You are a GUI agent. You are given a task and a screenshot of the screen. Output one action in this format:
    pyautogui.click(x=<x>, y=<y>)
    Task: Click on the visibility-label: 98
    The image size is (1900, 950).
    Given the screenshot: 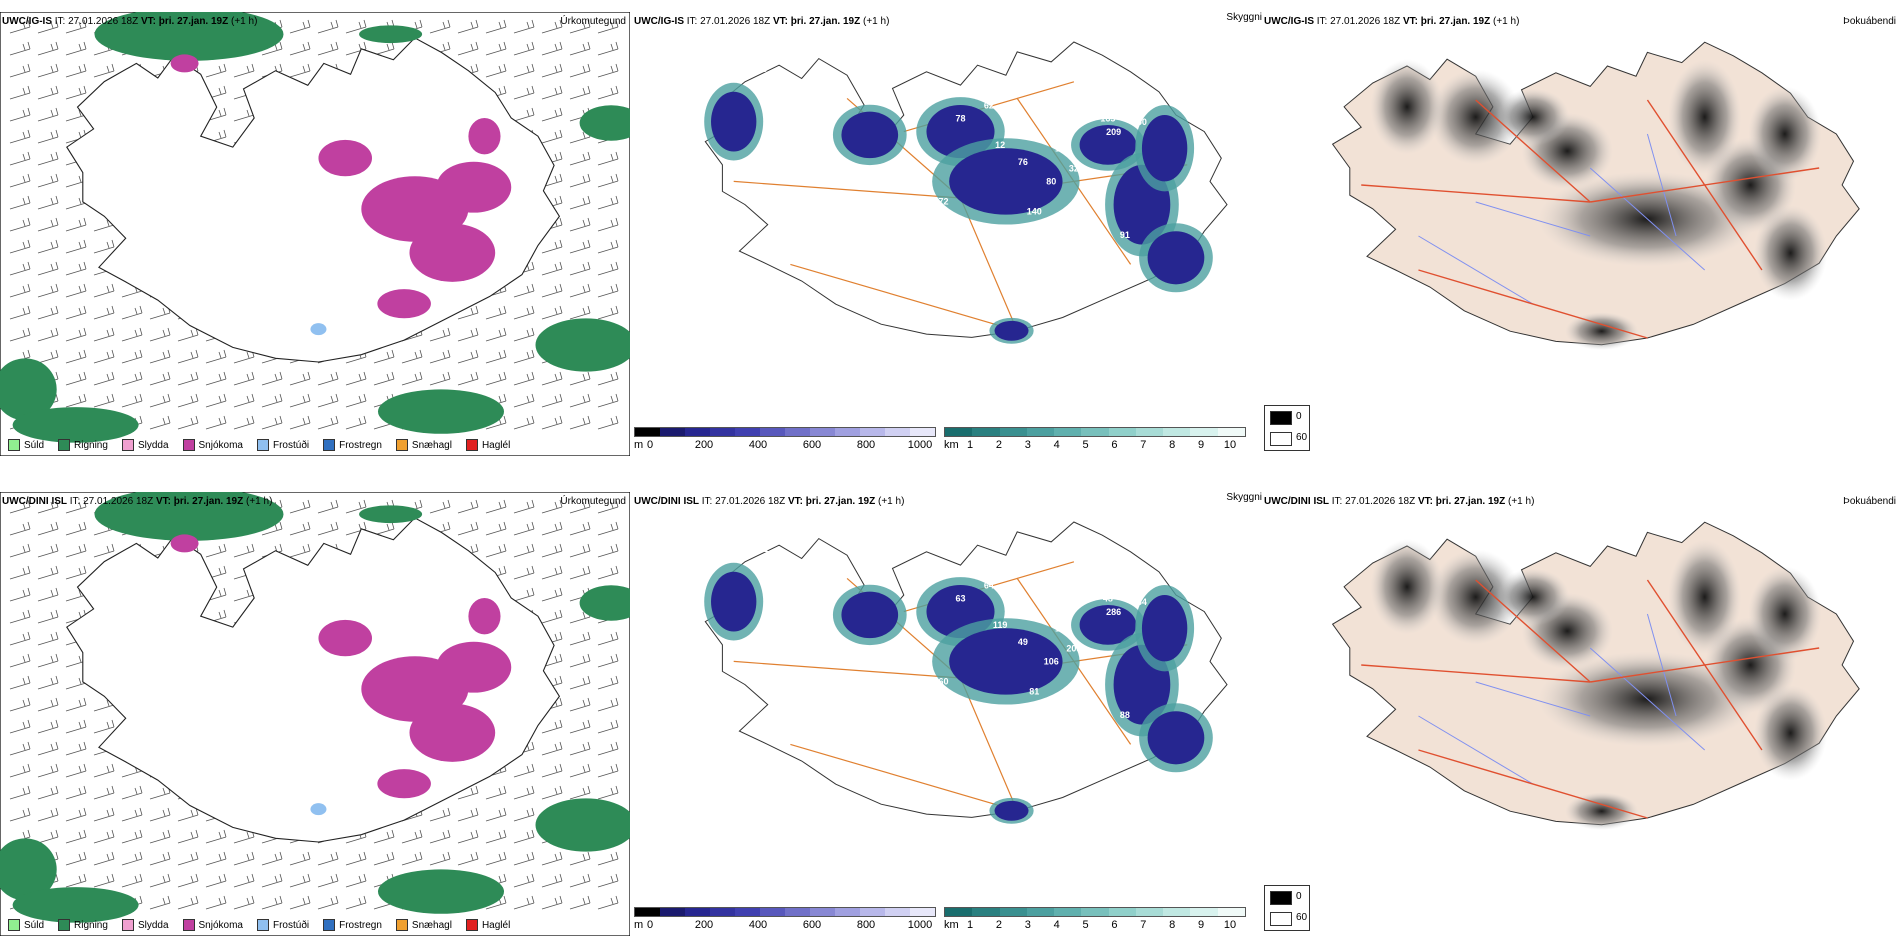 What is the action you would take?
    pyautogui.click(x=762, y=69)
    